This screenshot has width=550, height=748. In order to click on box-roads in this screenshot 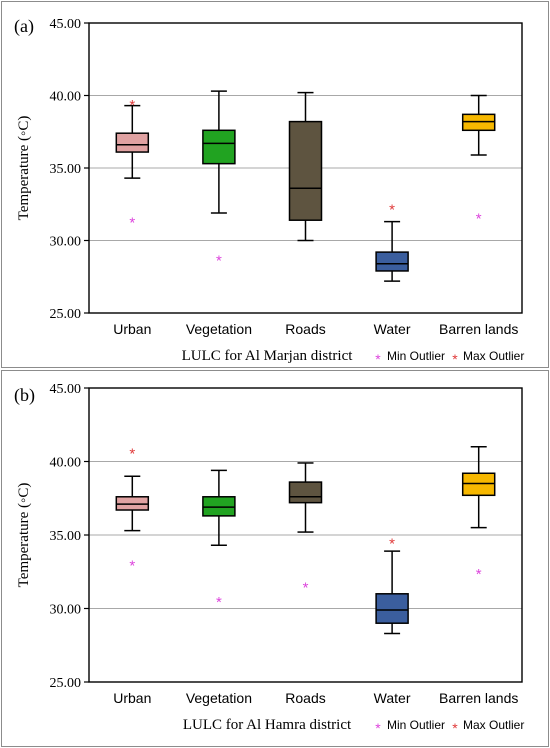, I will do `click(305, 166)`.